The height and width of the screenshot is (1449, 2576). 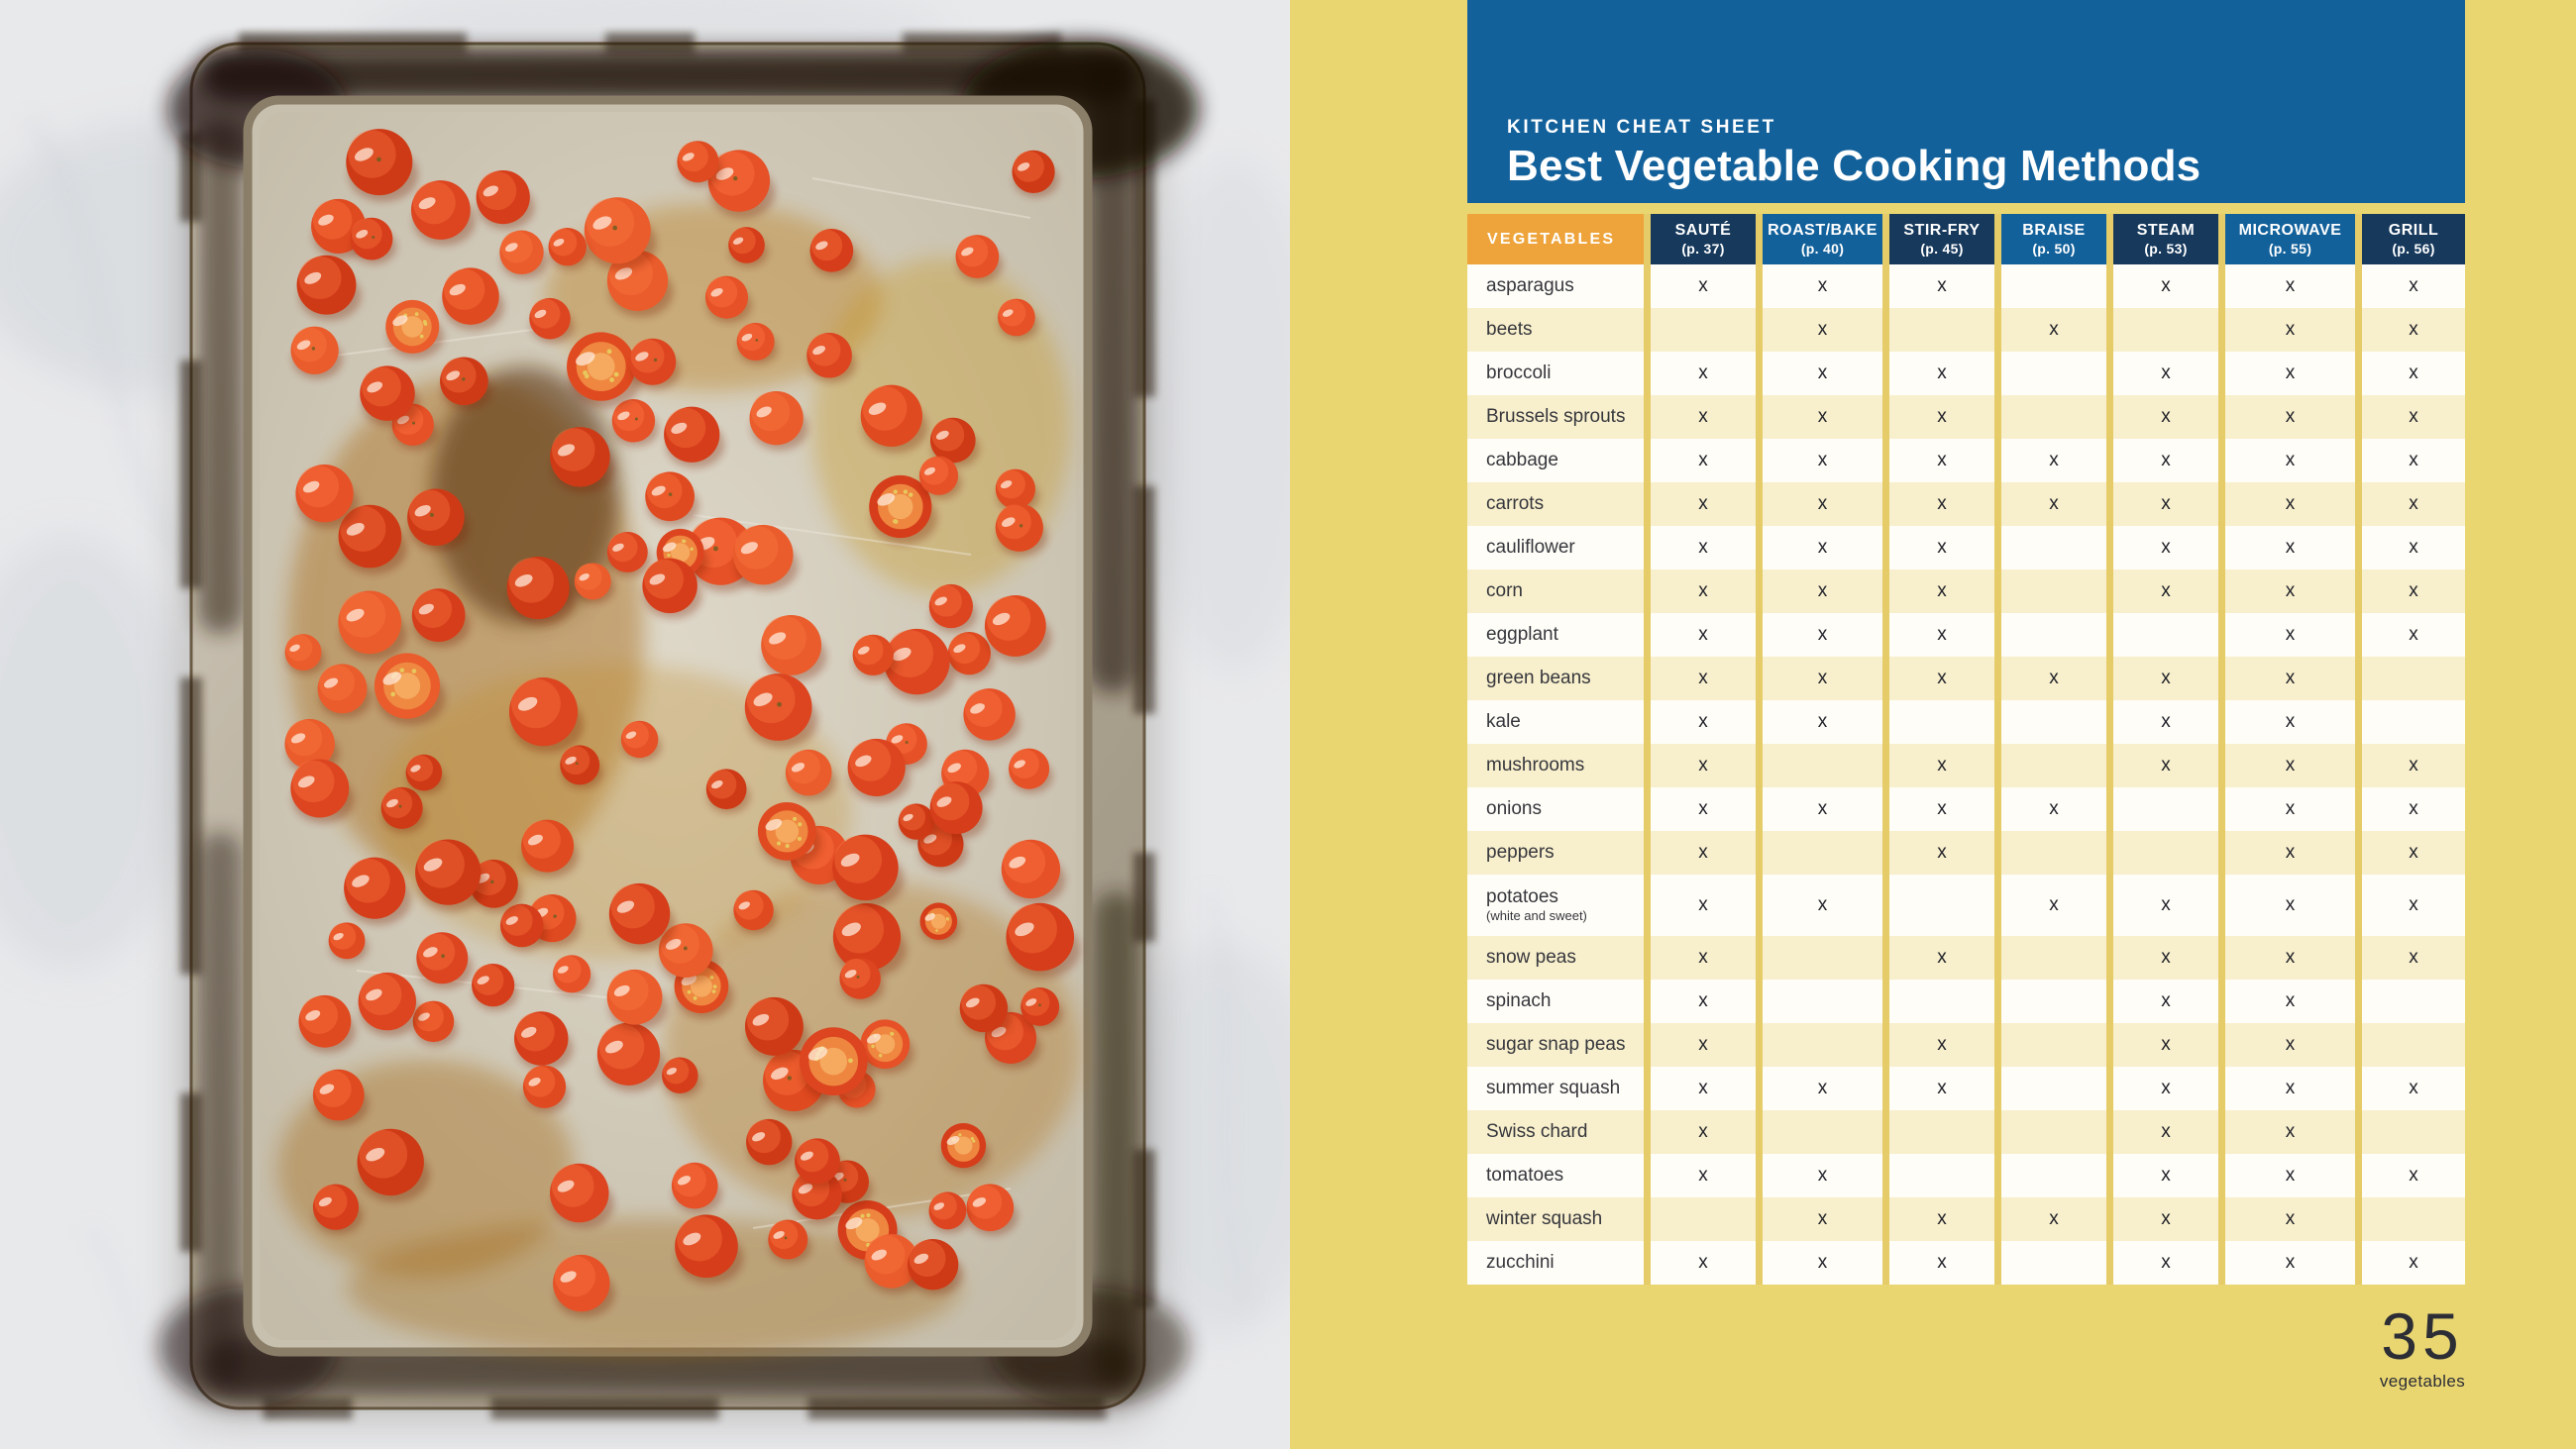 What do you see at coordinates (1525, 1176) in the screenshot?
I see `vegetable-name: tomatoes` at bounding box center [1525, 1176].